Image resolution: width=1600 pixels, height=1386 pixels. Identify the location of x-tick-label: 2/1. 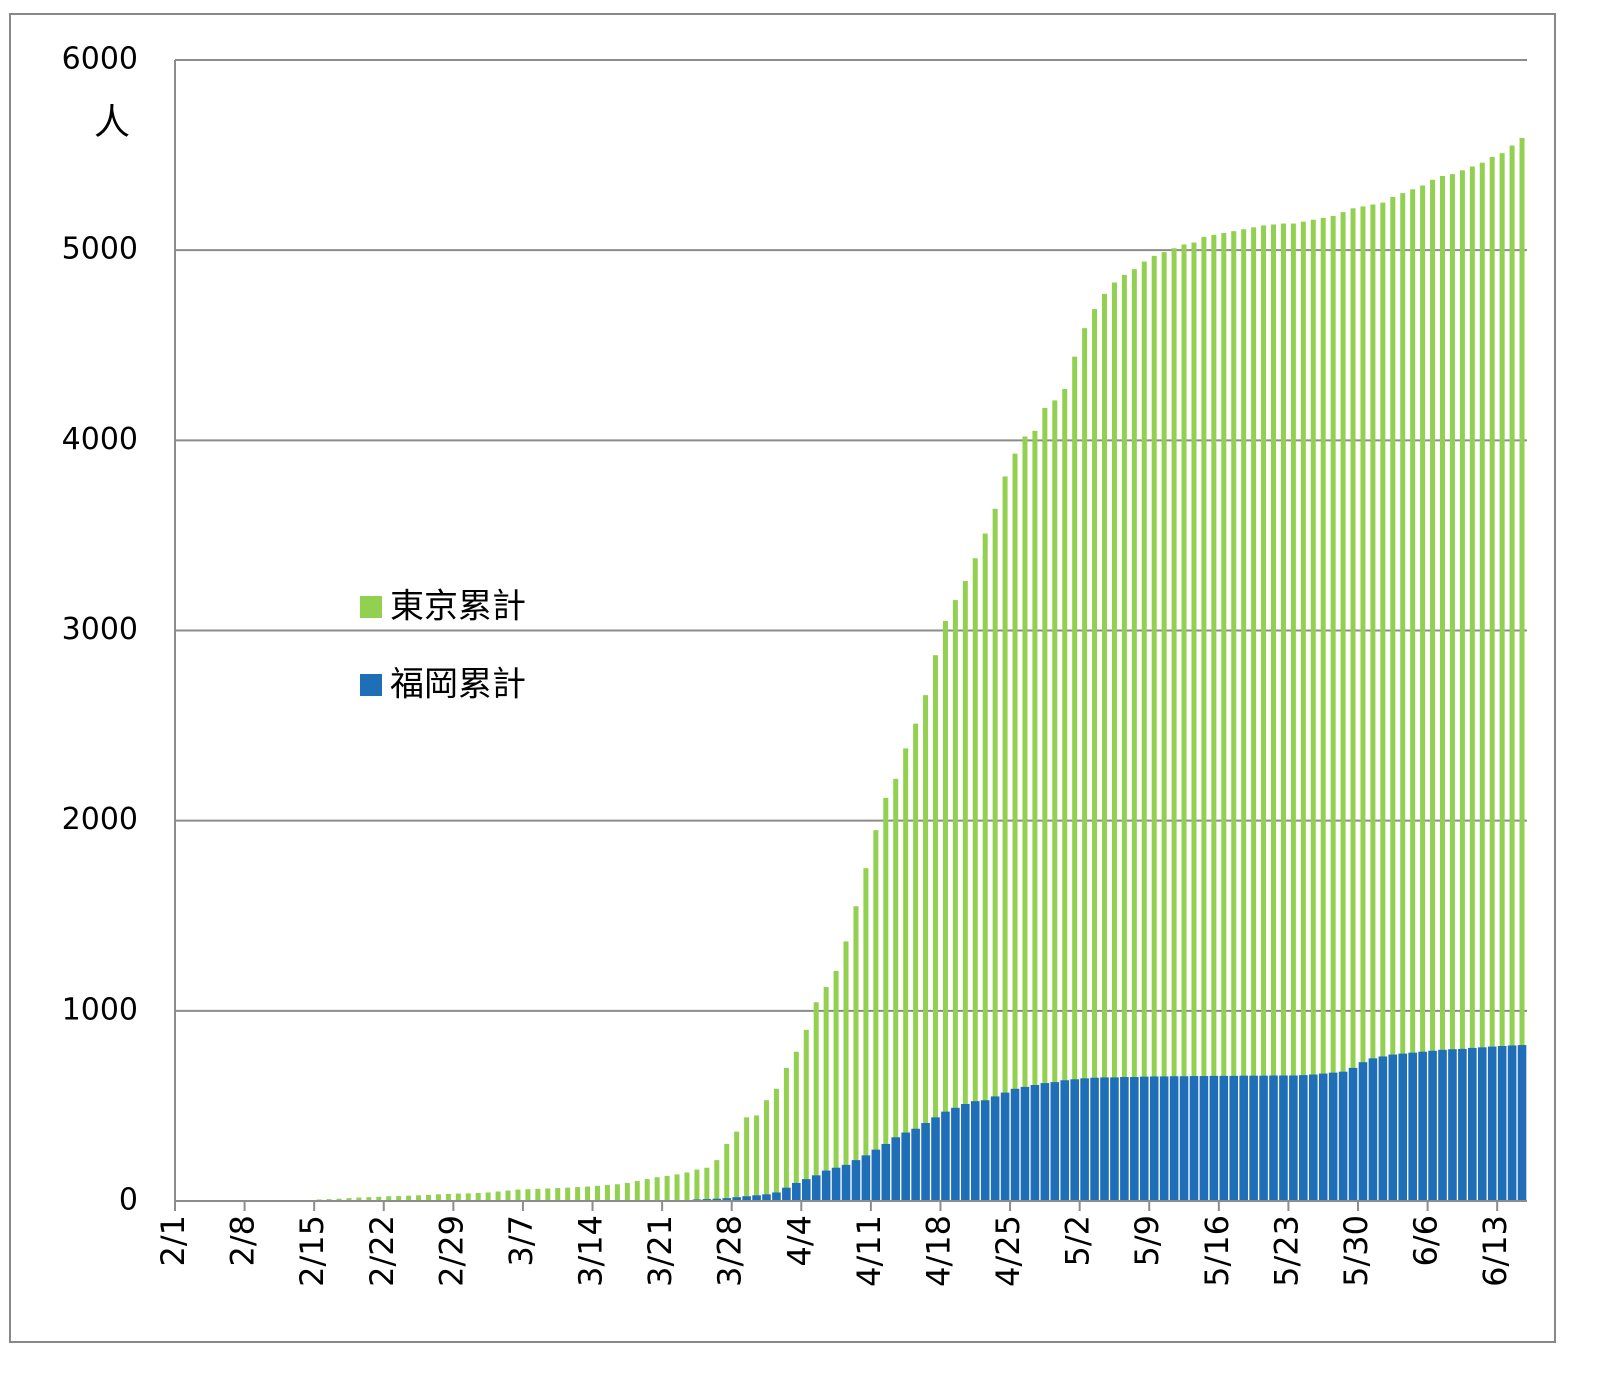
(173, 1241).